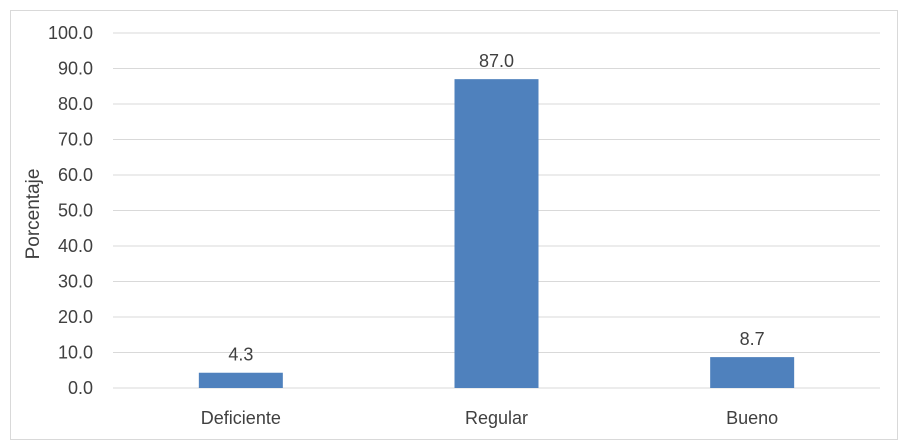 This screenshot has width=904, height=440. I want to click on y-tick-label: 20.0, so click(75, 317).